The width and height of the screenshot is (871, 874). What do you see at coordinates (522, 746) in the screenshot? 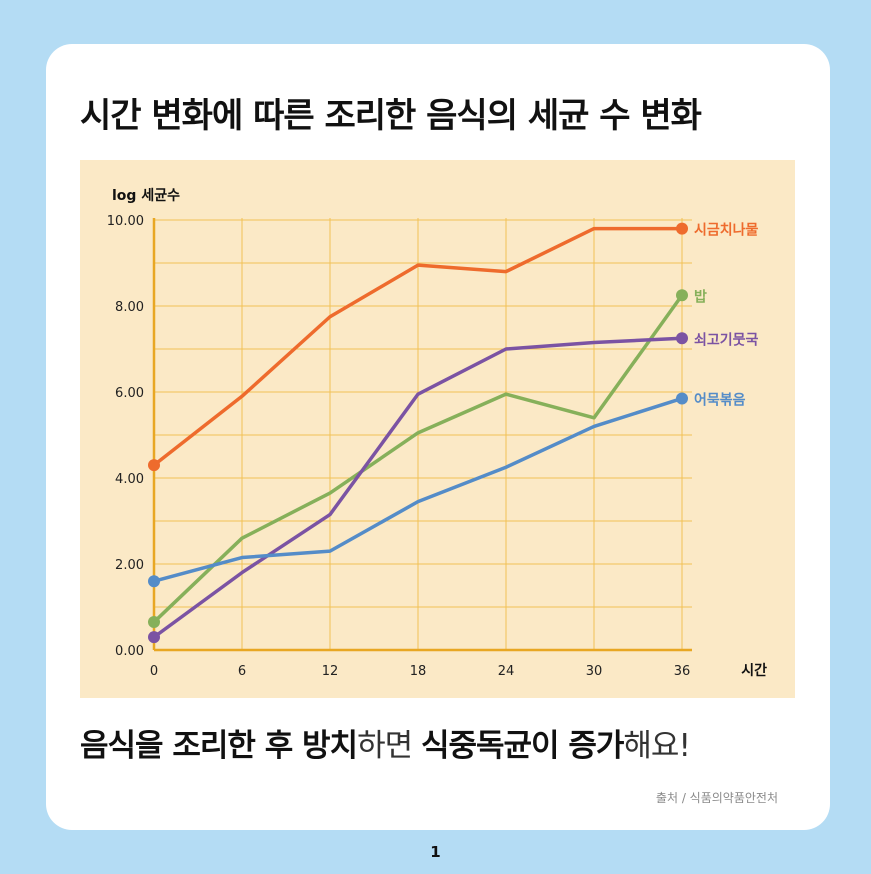
I see `caption-part-3: 식중독균이 증가` at bounding box center [522, 746].